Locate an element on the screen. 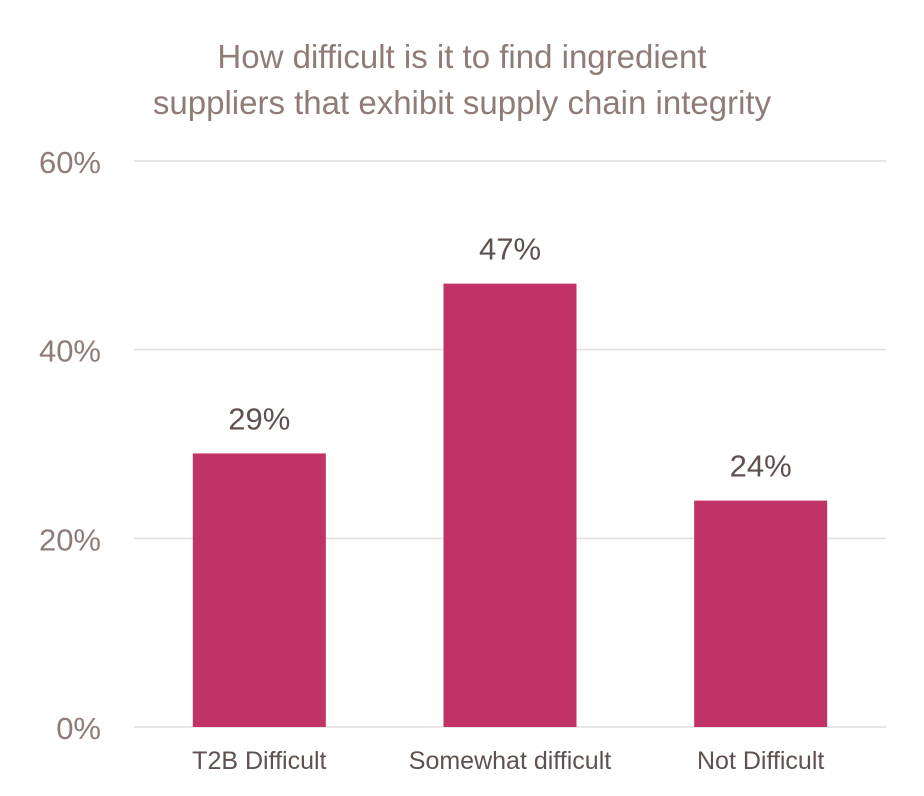 This screenshot has width=924, height=796. y-tick-label: 20% is located at coordinates (70, 539).